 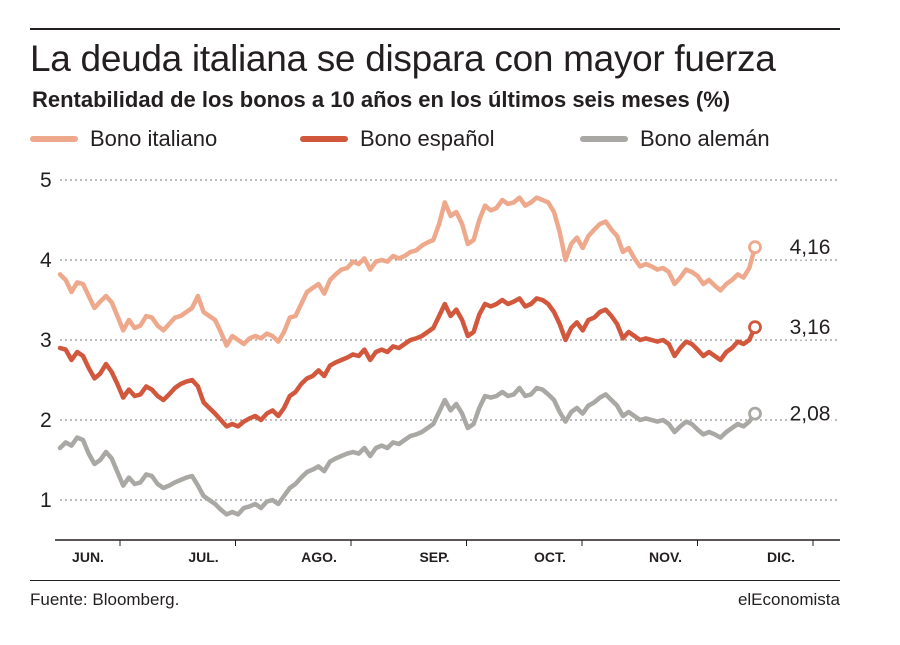 What do you see at coordinates (154, 138) in the screenshot?
I see `legend-label-italiano: Bono italiano` at bounding box center [154, 138].